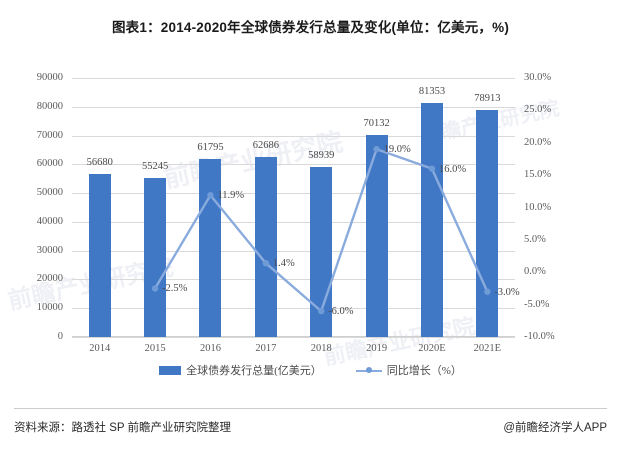 The image size is (621, 453). Describe the element at coordinates (310, 408) in the screenshot. I see `footer-divider` at that location.